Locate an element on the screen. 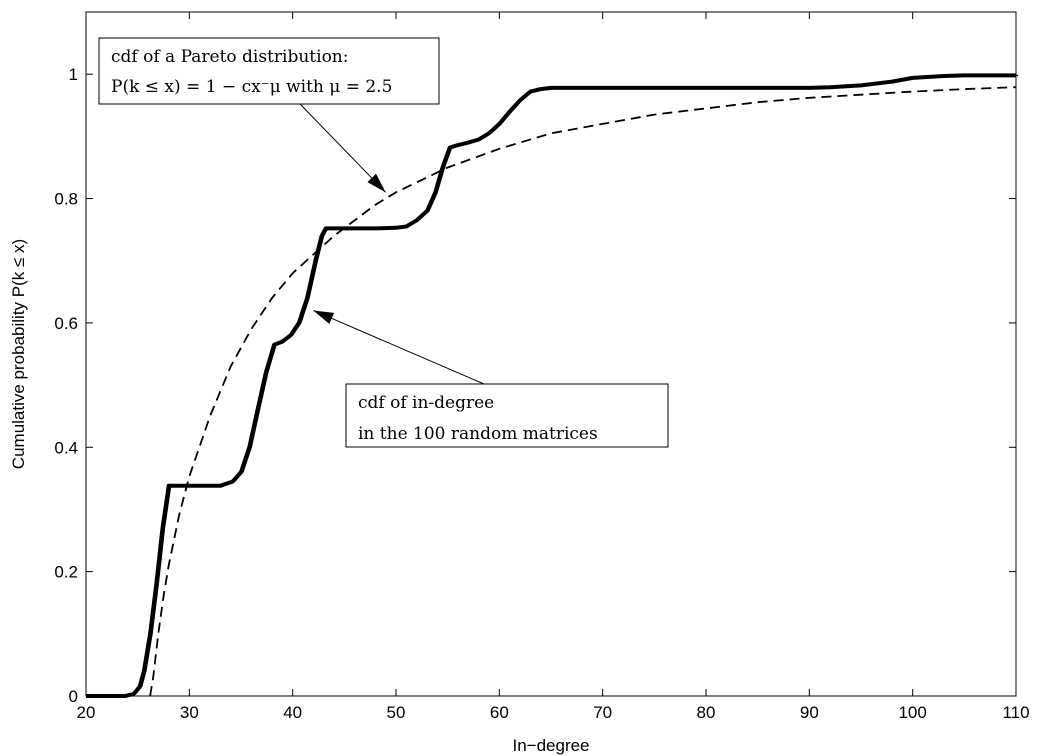  y-tick-label: 0 is located at coordinates (73, 696).